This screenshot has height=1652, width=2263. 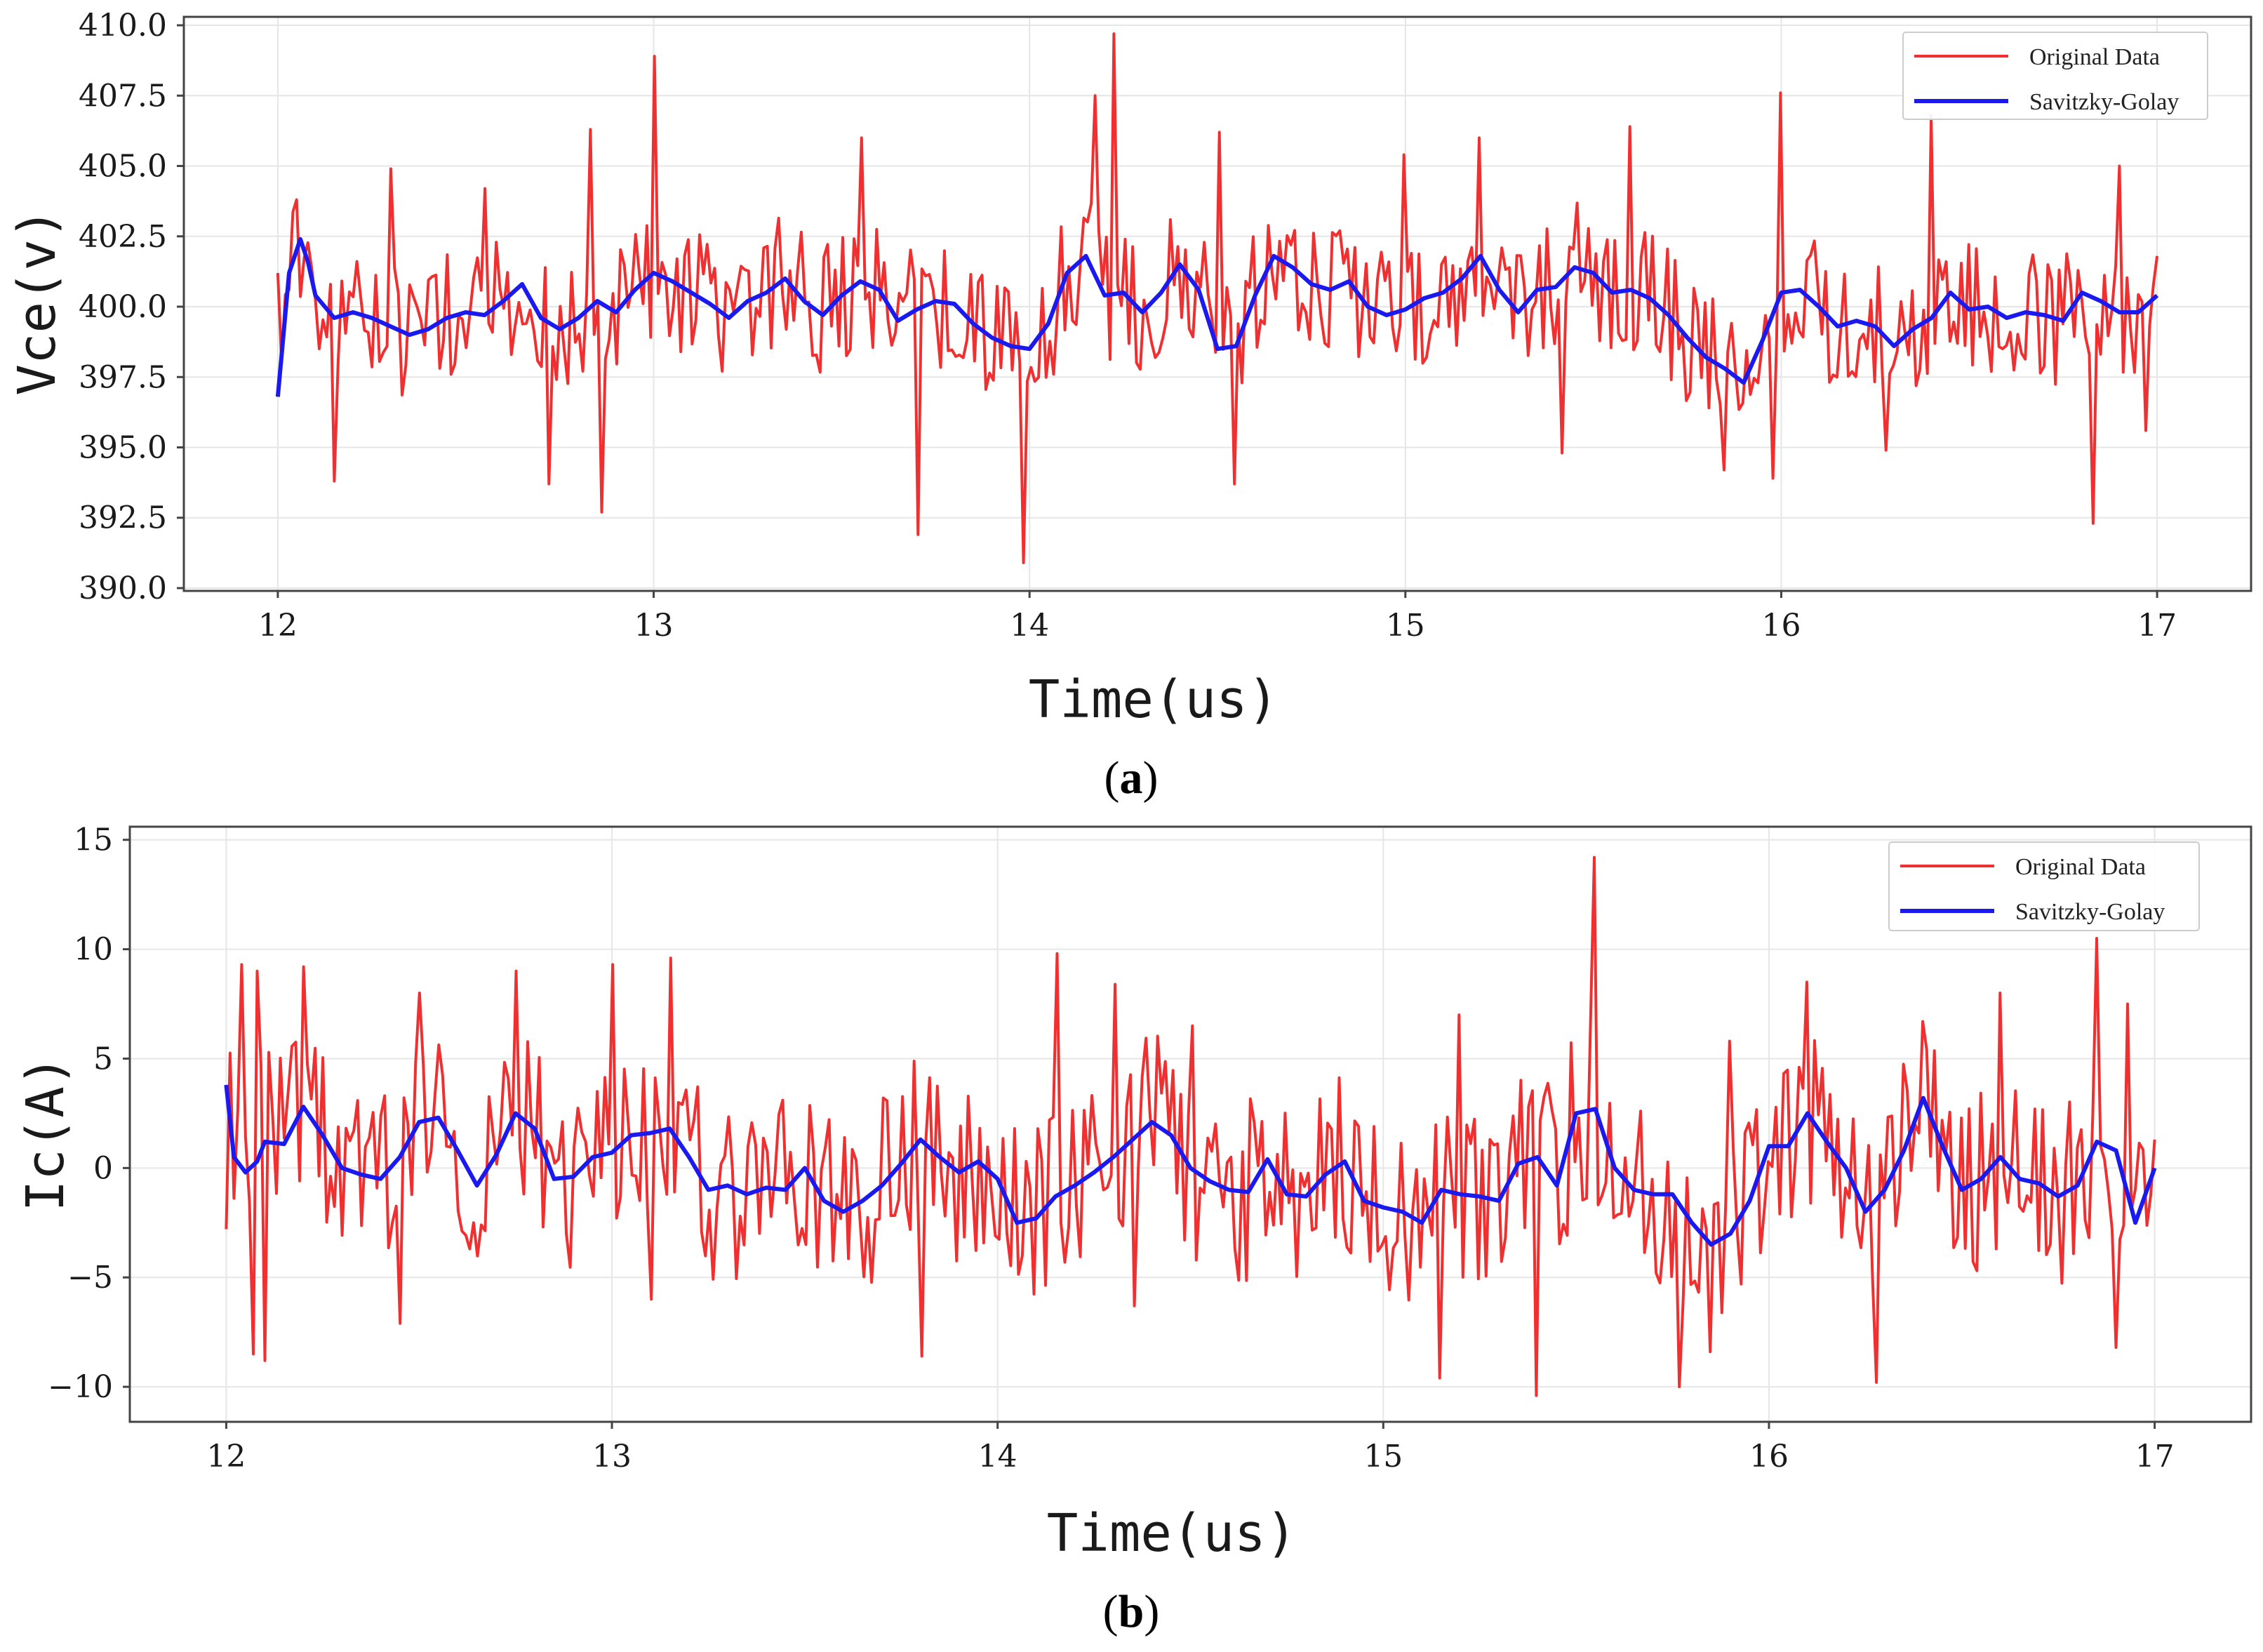 I want to click on y-axis-label-b: Ic(A), so click(x=45, y=1134).